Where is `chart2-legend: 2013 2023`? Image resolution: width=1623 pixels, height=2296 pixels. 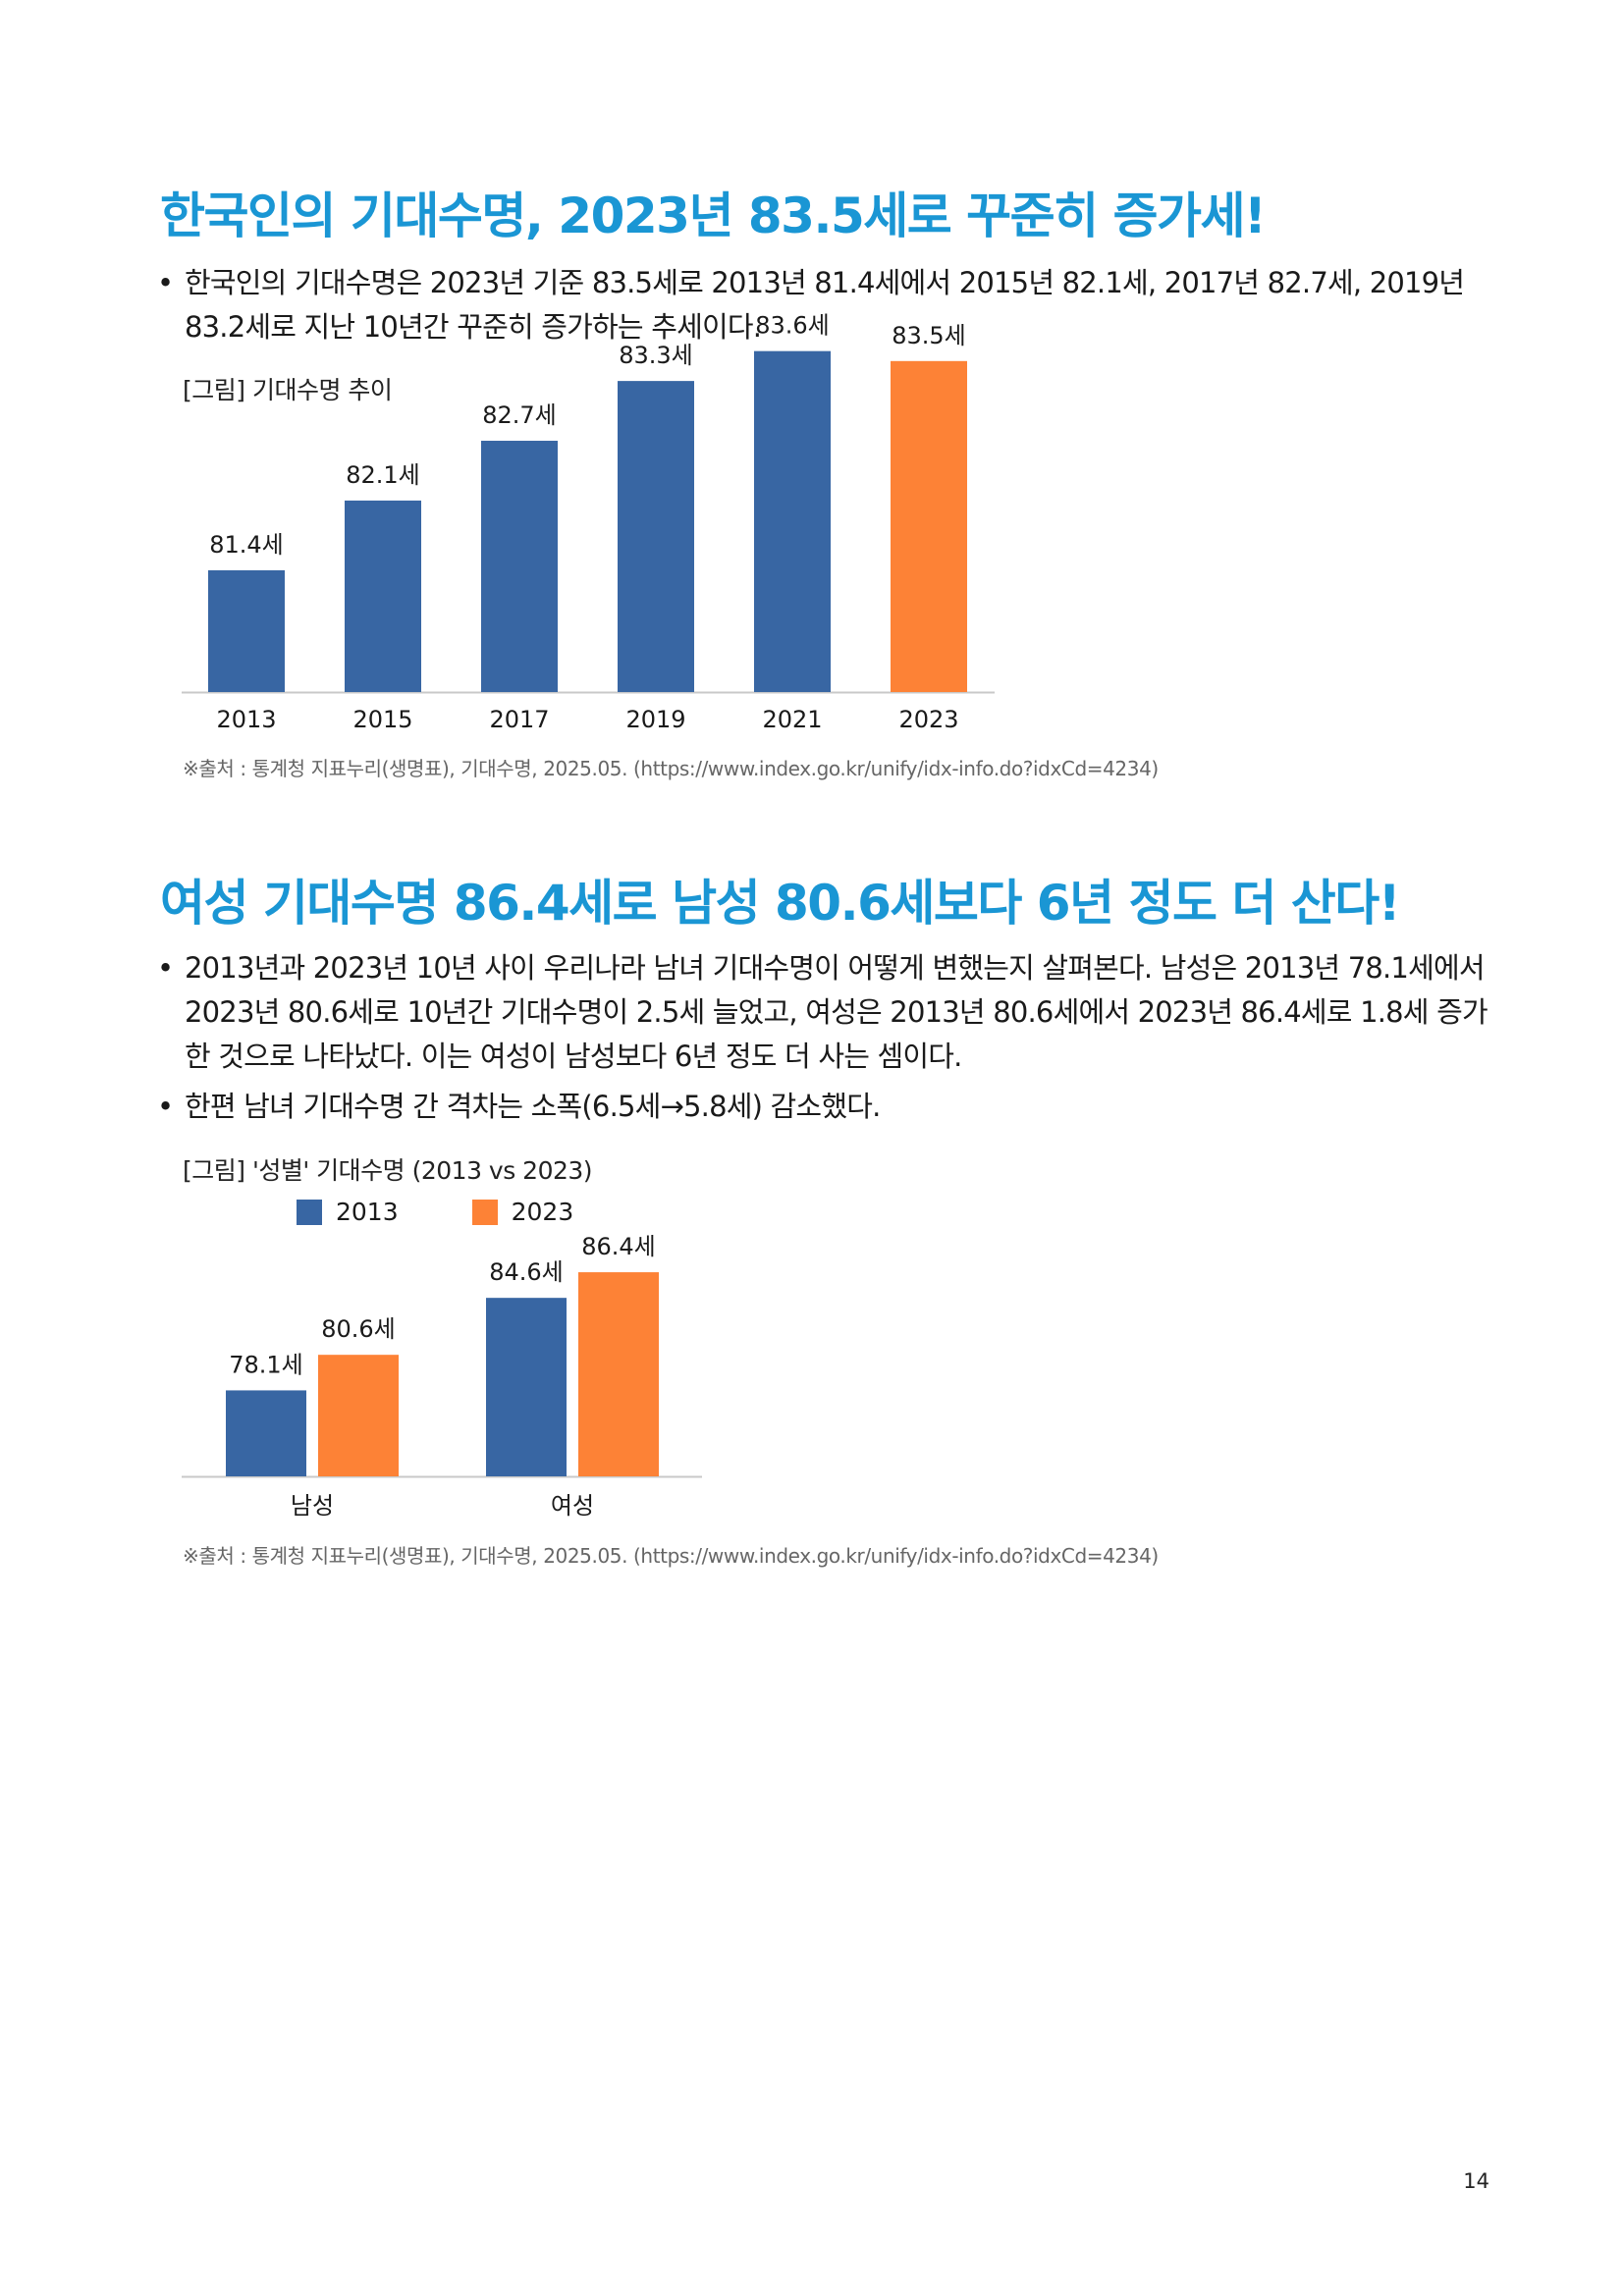
chart2-legend: 2013 2023 is located at coordinates (472, 1212).